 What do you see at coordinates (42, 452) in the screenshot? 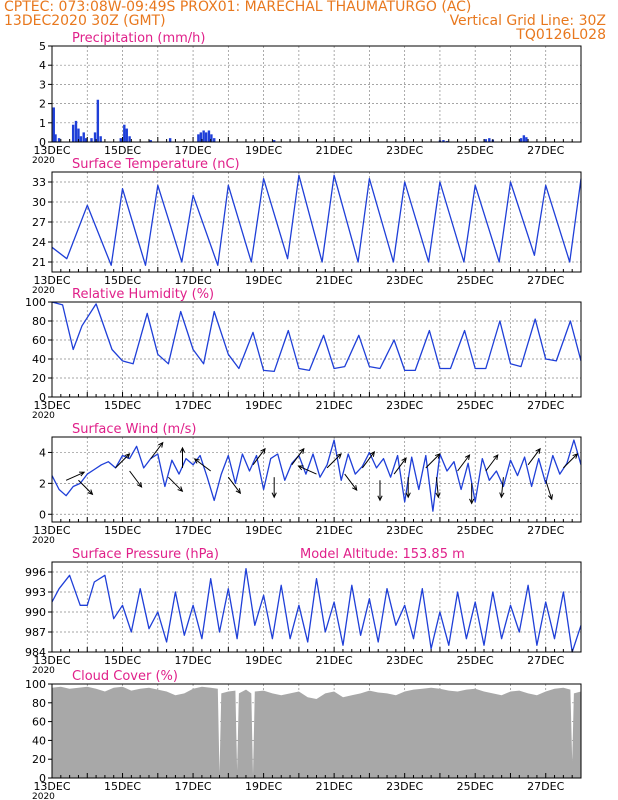
I see `y-tick-label: 4` at bounding box center [42, 452].